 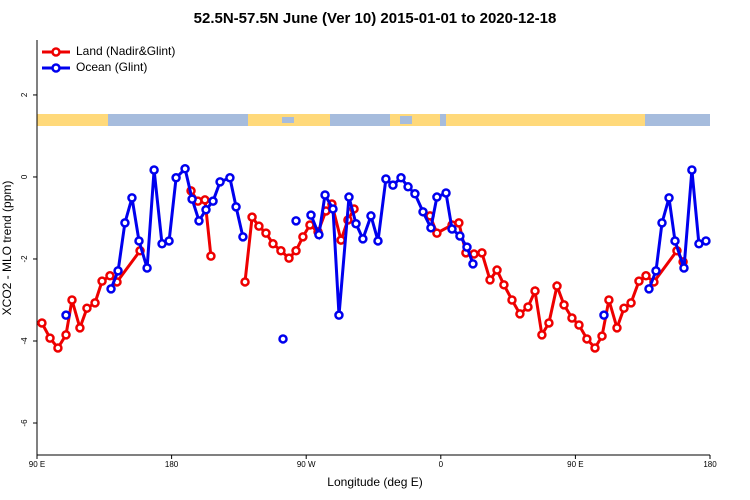 I want to click on x-axis-label: Longitude (deg E), so click(x=374, y=482).